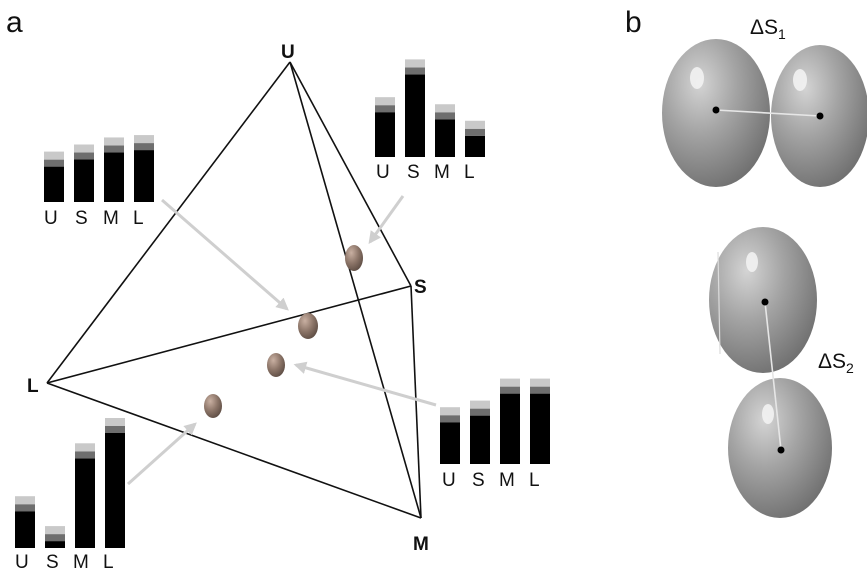 This screenshot has width=867, height=572. I want to click on hist-bottom-left-s-bar-top, so click(55, 530).